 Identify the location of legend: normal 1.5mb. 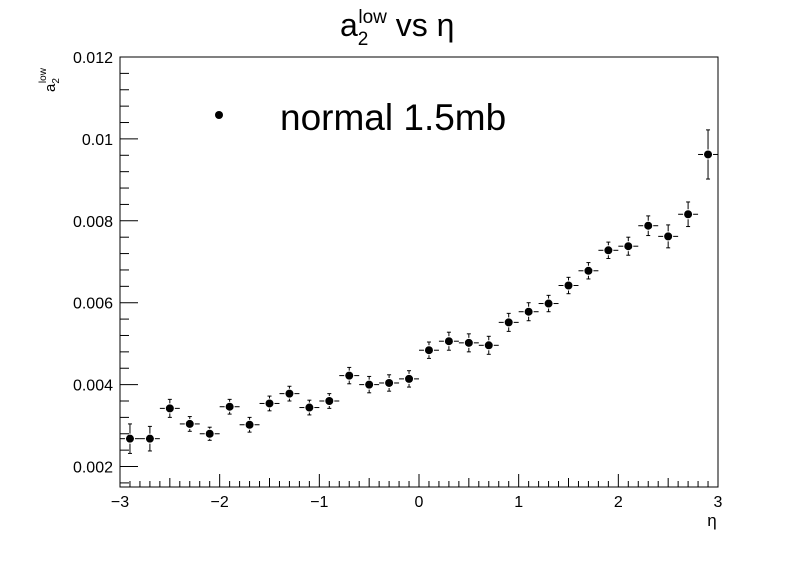
(360, 117).